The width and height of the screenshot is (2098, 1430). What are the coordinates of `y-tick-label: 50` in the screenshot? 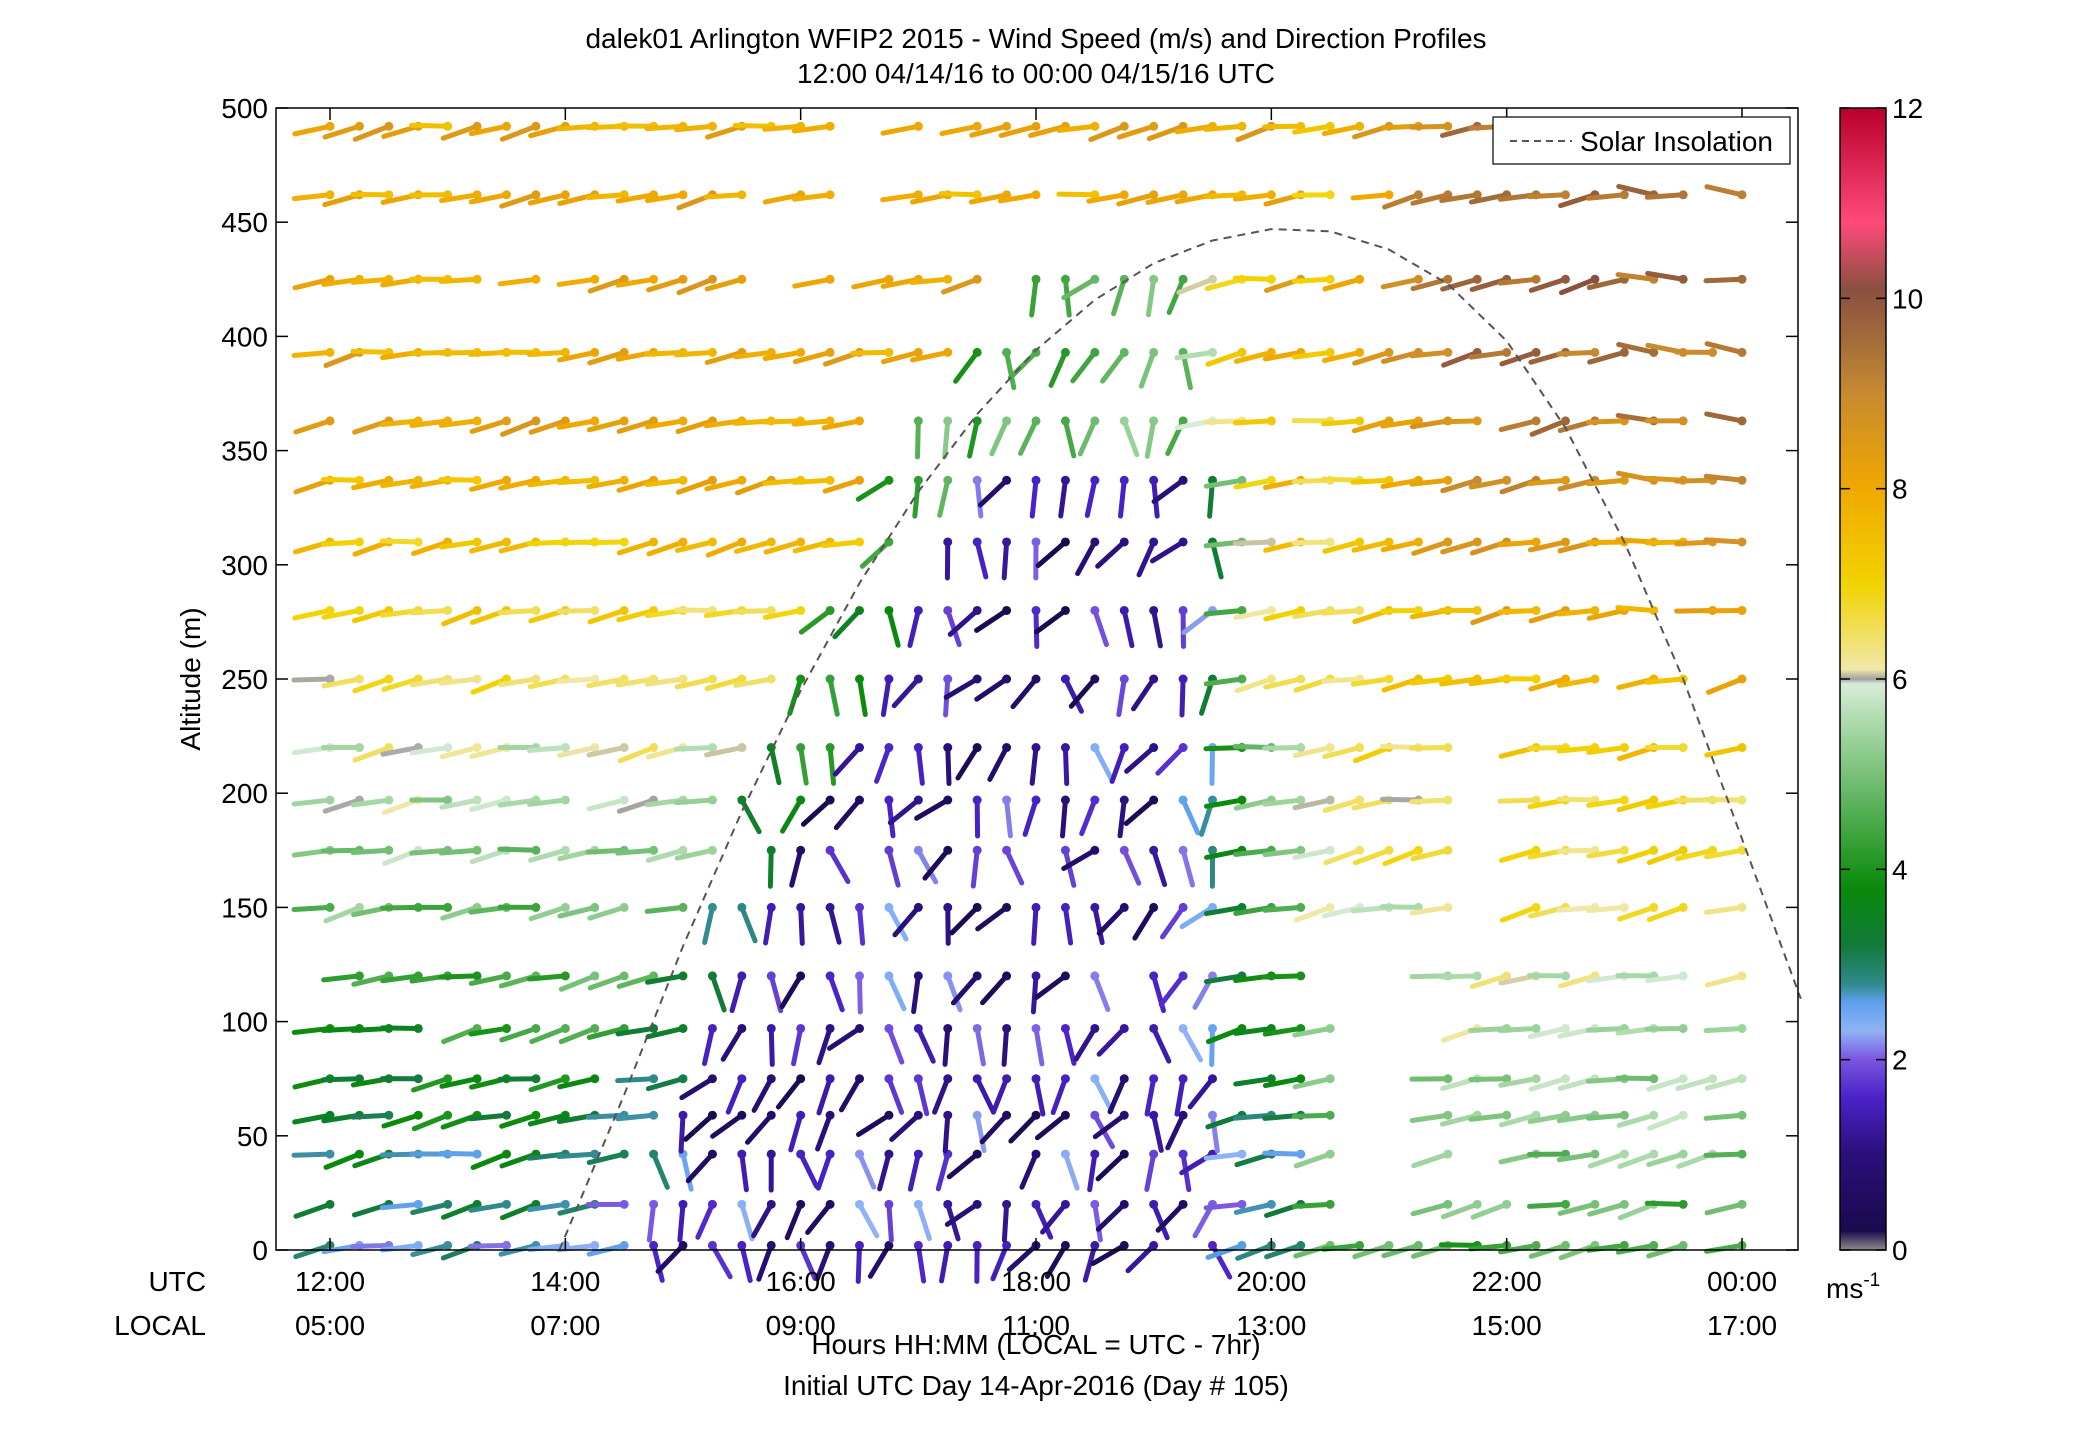 It's located at (252, 1136).